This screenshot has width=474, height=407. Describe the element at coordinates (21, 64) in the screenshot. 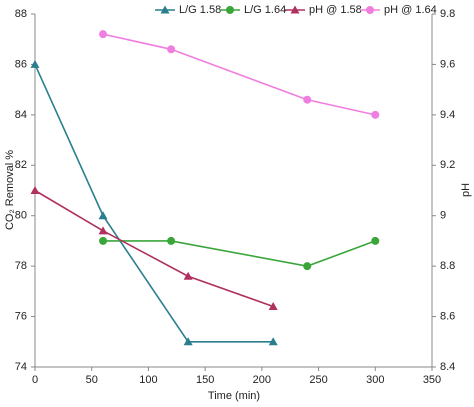

I see `y-tick-label: 86` at that location.